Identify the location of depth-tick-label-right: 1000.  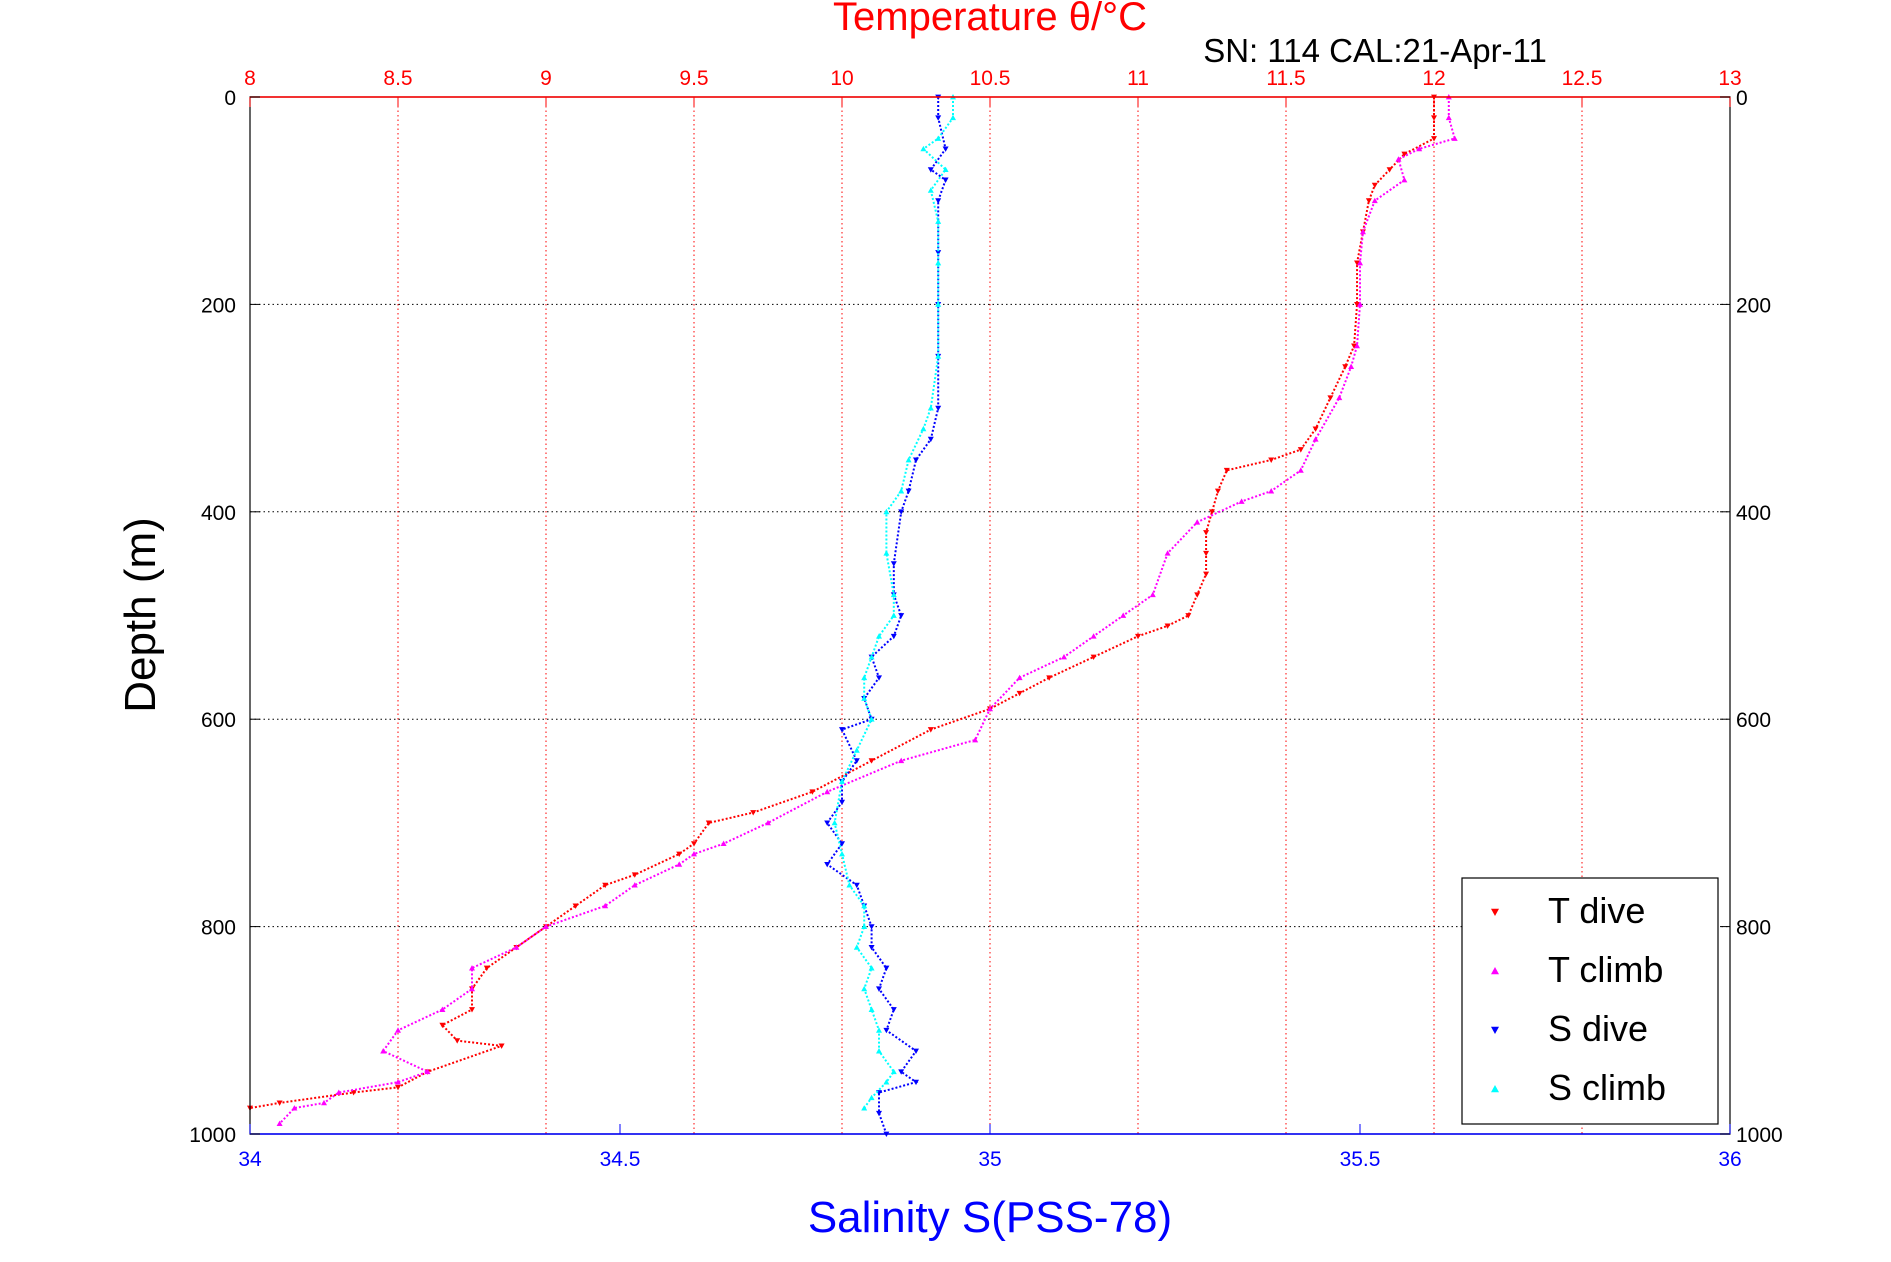
(1759, 1135).